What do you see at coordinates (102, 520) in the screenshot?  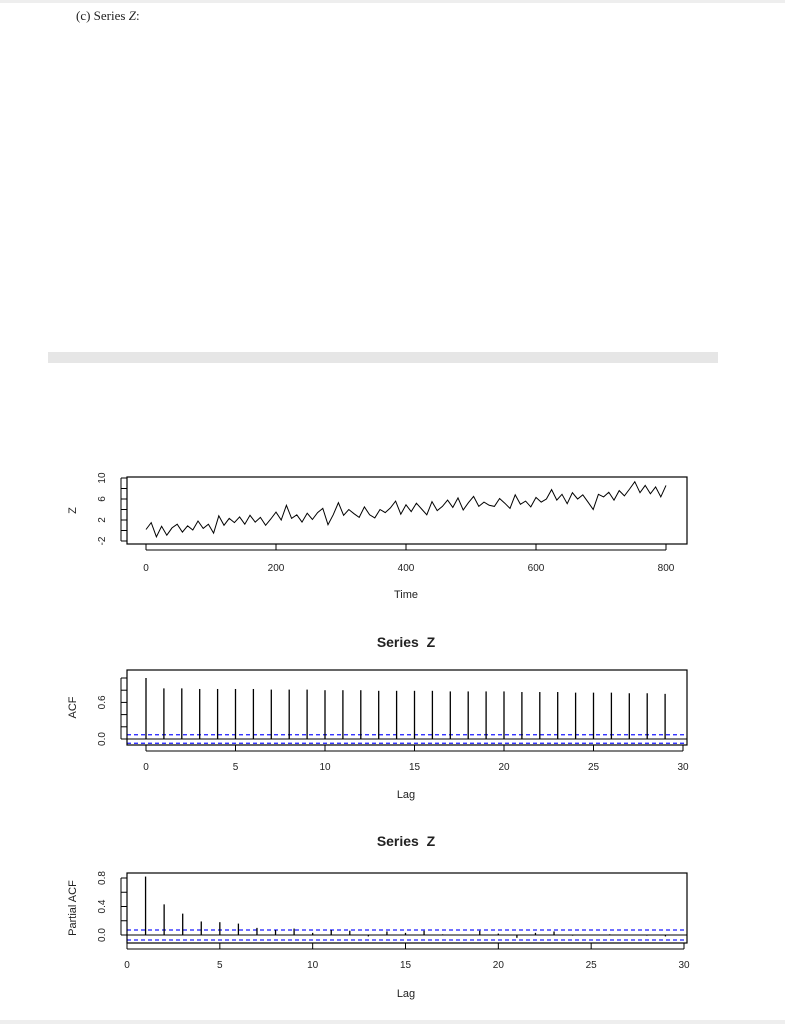 I see `y-tick-label: 2` at bounding box center [102, 520].